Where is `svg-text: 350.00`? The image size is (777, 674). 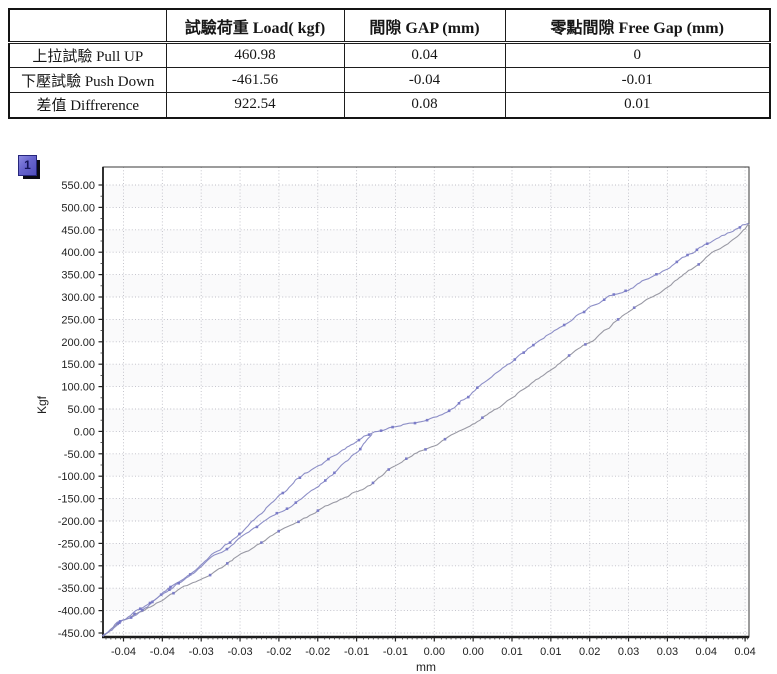 svg-text: 350.00 is located at coordinates (78, 276).